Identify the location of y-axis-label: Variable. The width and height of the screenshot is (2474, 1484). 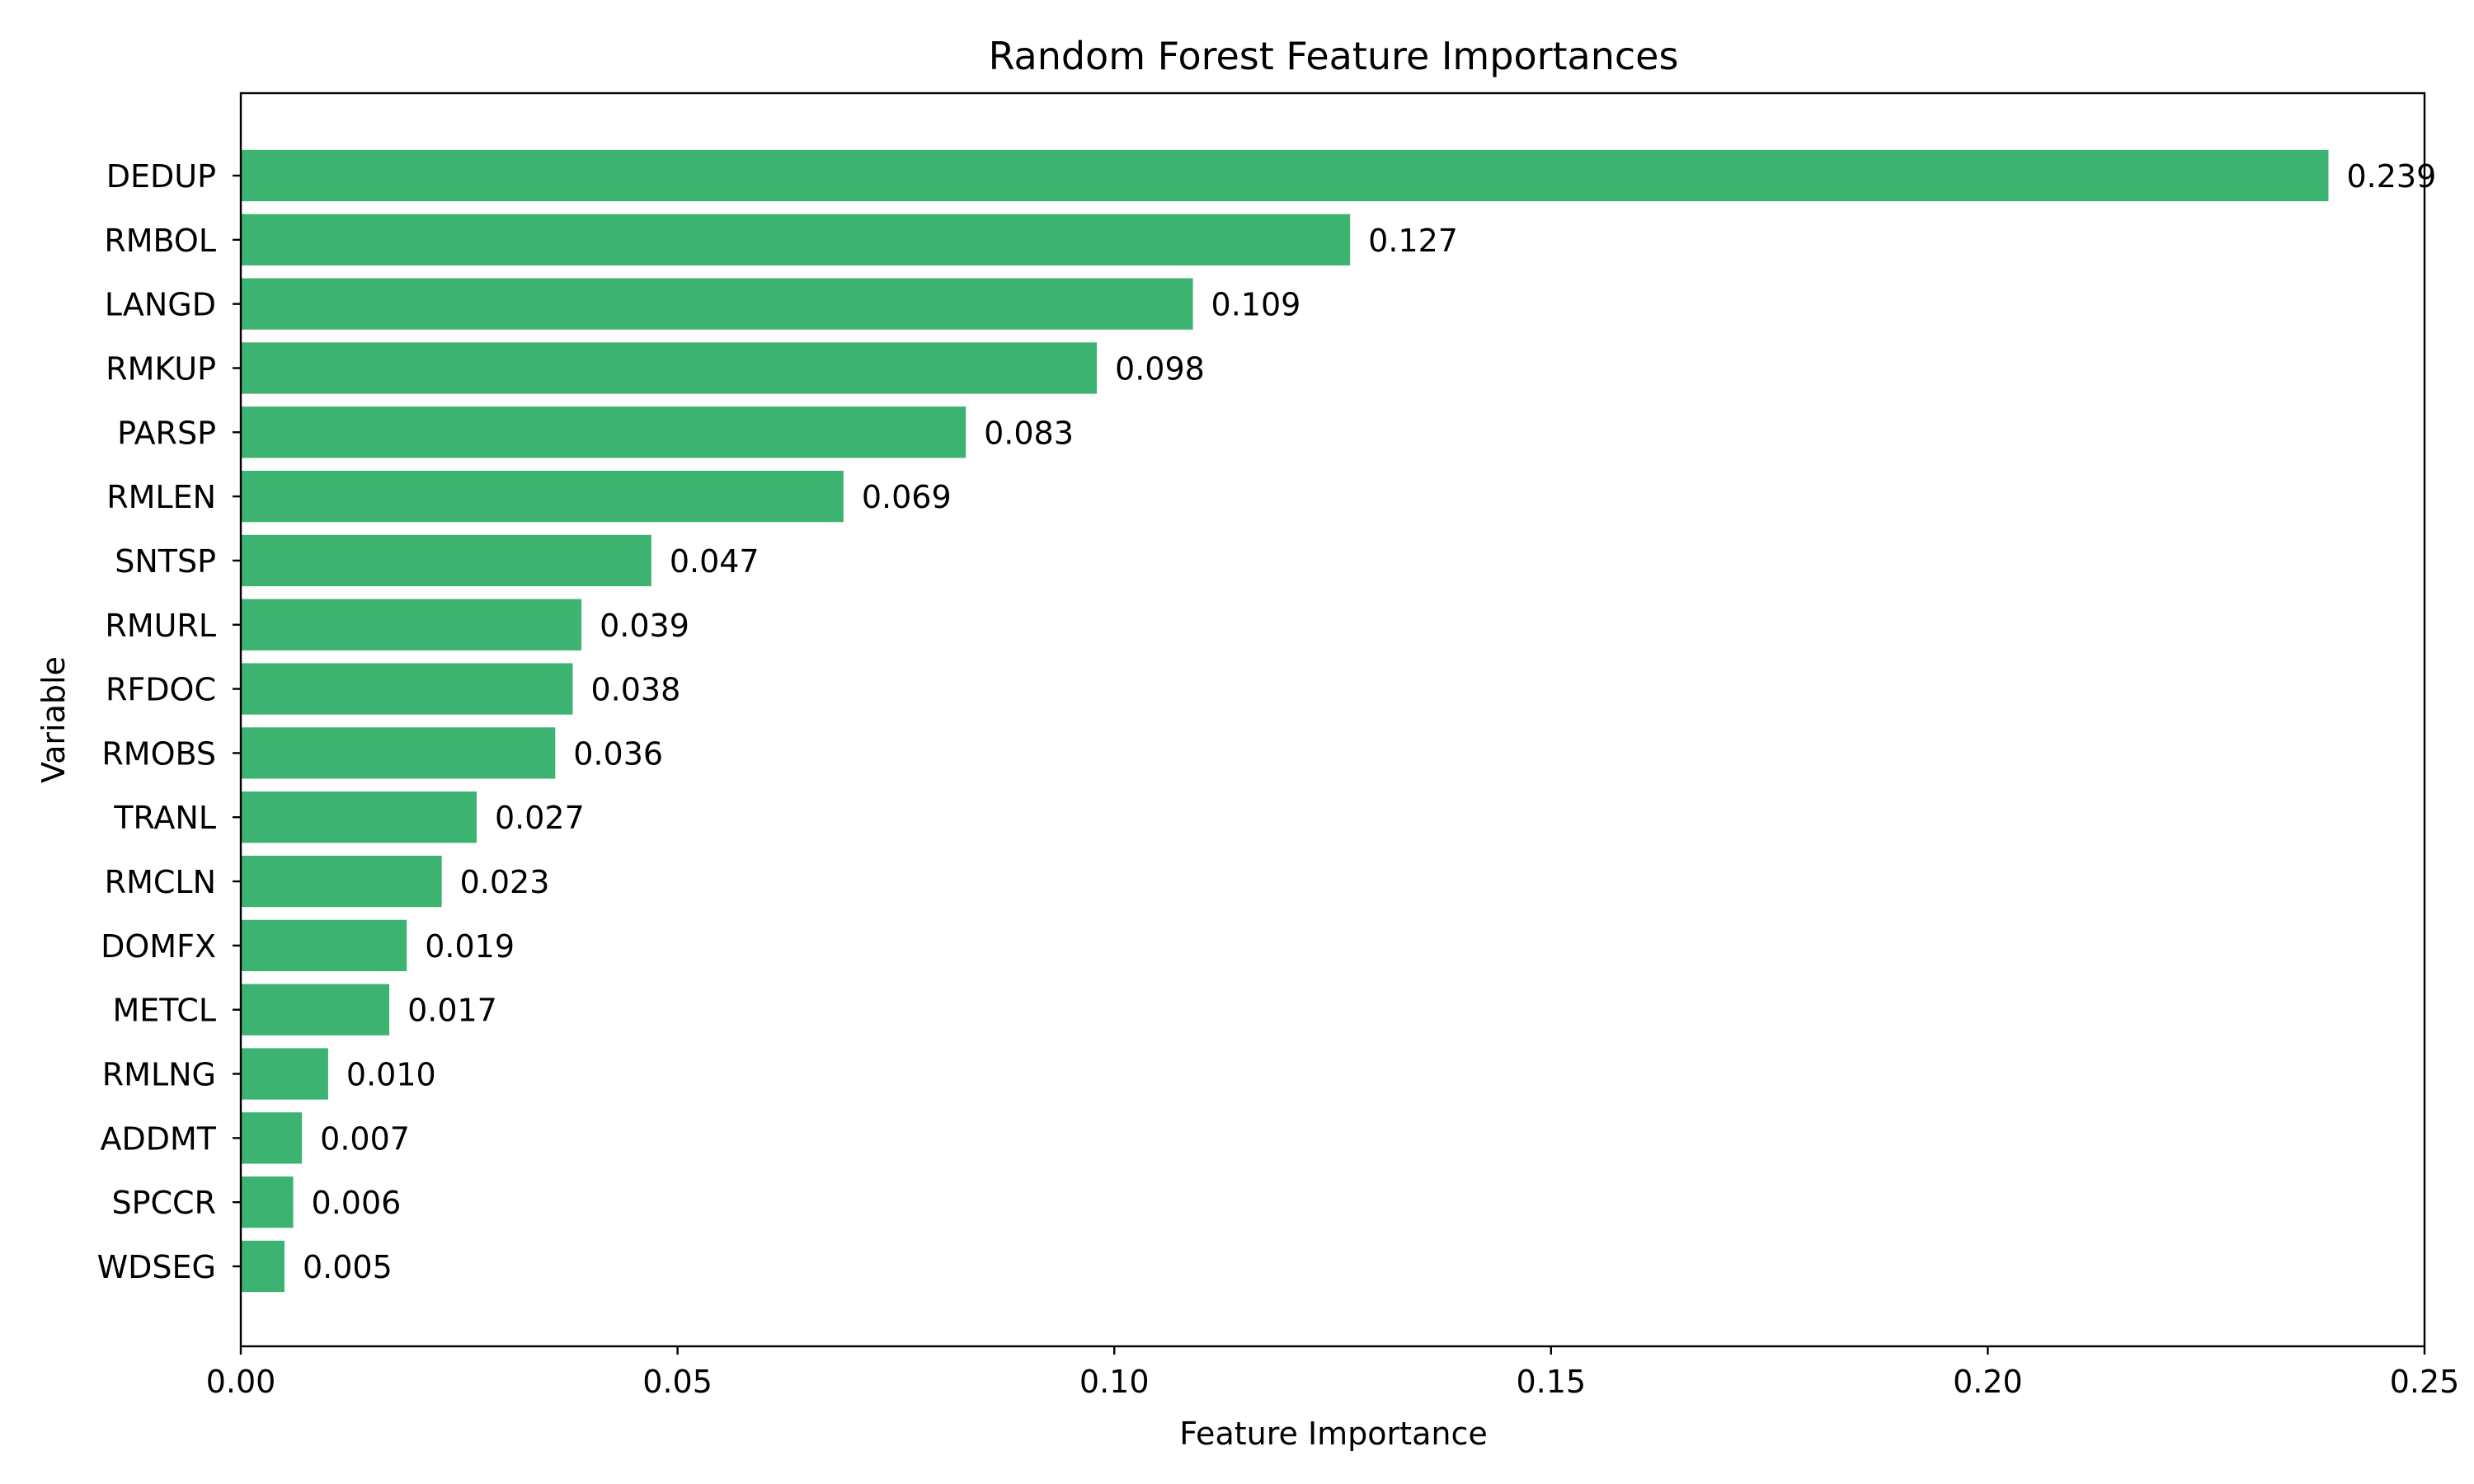
(53, 719).